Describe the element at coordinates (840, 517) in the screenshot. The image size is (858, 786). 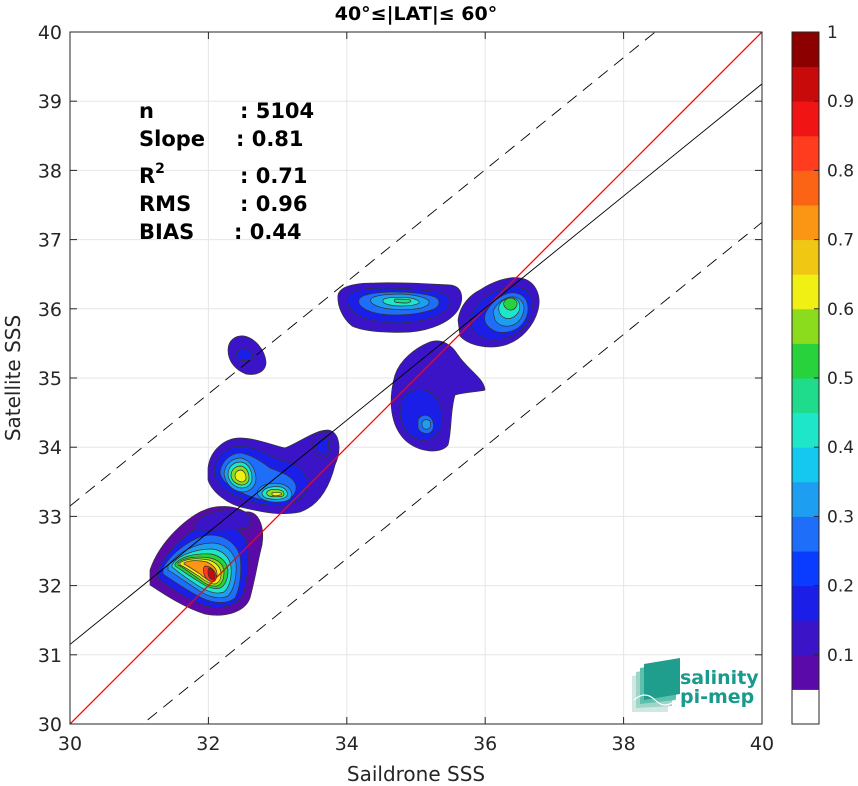
I see `colorbar-tick-label: 0.3` at that location.